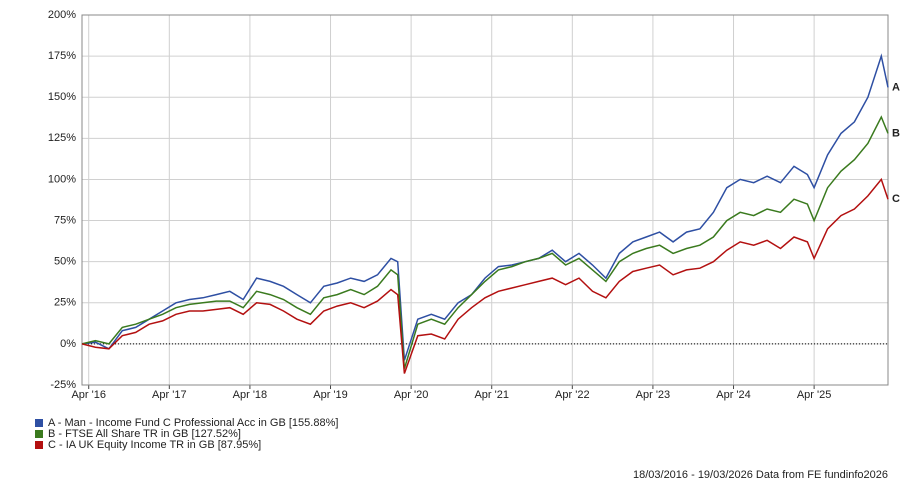 Image resolution: width=900 pixels, height=484 pixels. Describe the element at coordinates (896, 87) in the screenshot. I see `series-end-label: A` at that location.